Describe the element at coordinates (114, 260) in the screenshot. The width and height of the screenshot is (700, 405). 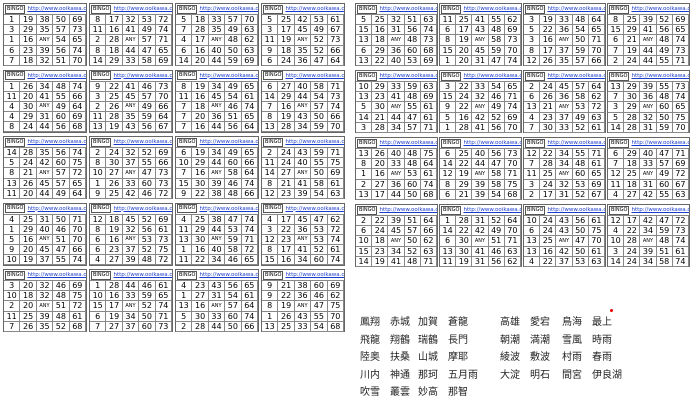
I see `bingo-cell: 27` at that location.